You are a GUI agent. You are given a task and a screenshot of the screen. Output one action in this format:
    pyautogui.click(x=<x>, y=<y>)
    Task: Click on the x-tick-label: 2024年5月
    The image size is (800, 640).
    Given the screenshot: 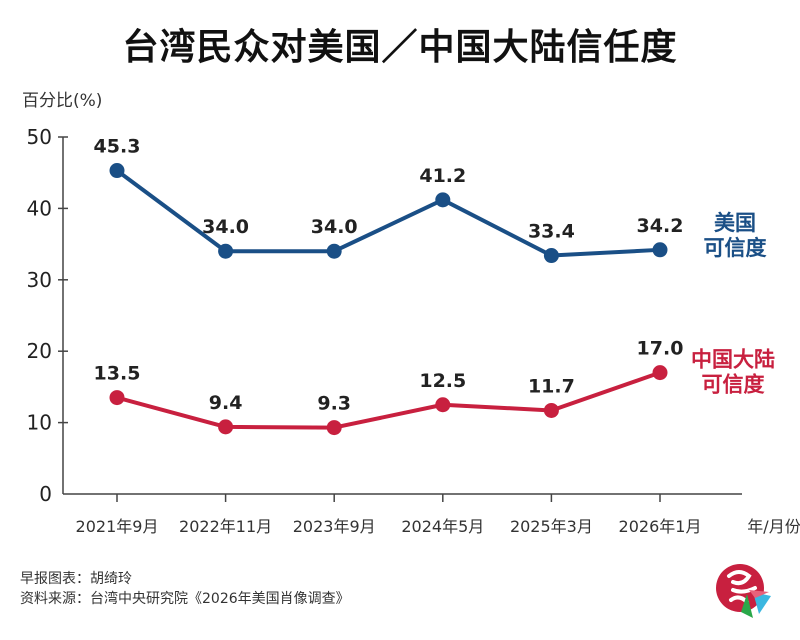 What is the action you would take?
    pyautogui.click(x=442, y=526)
    